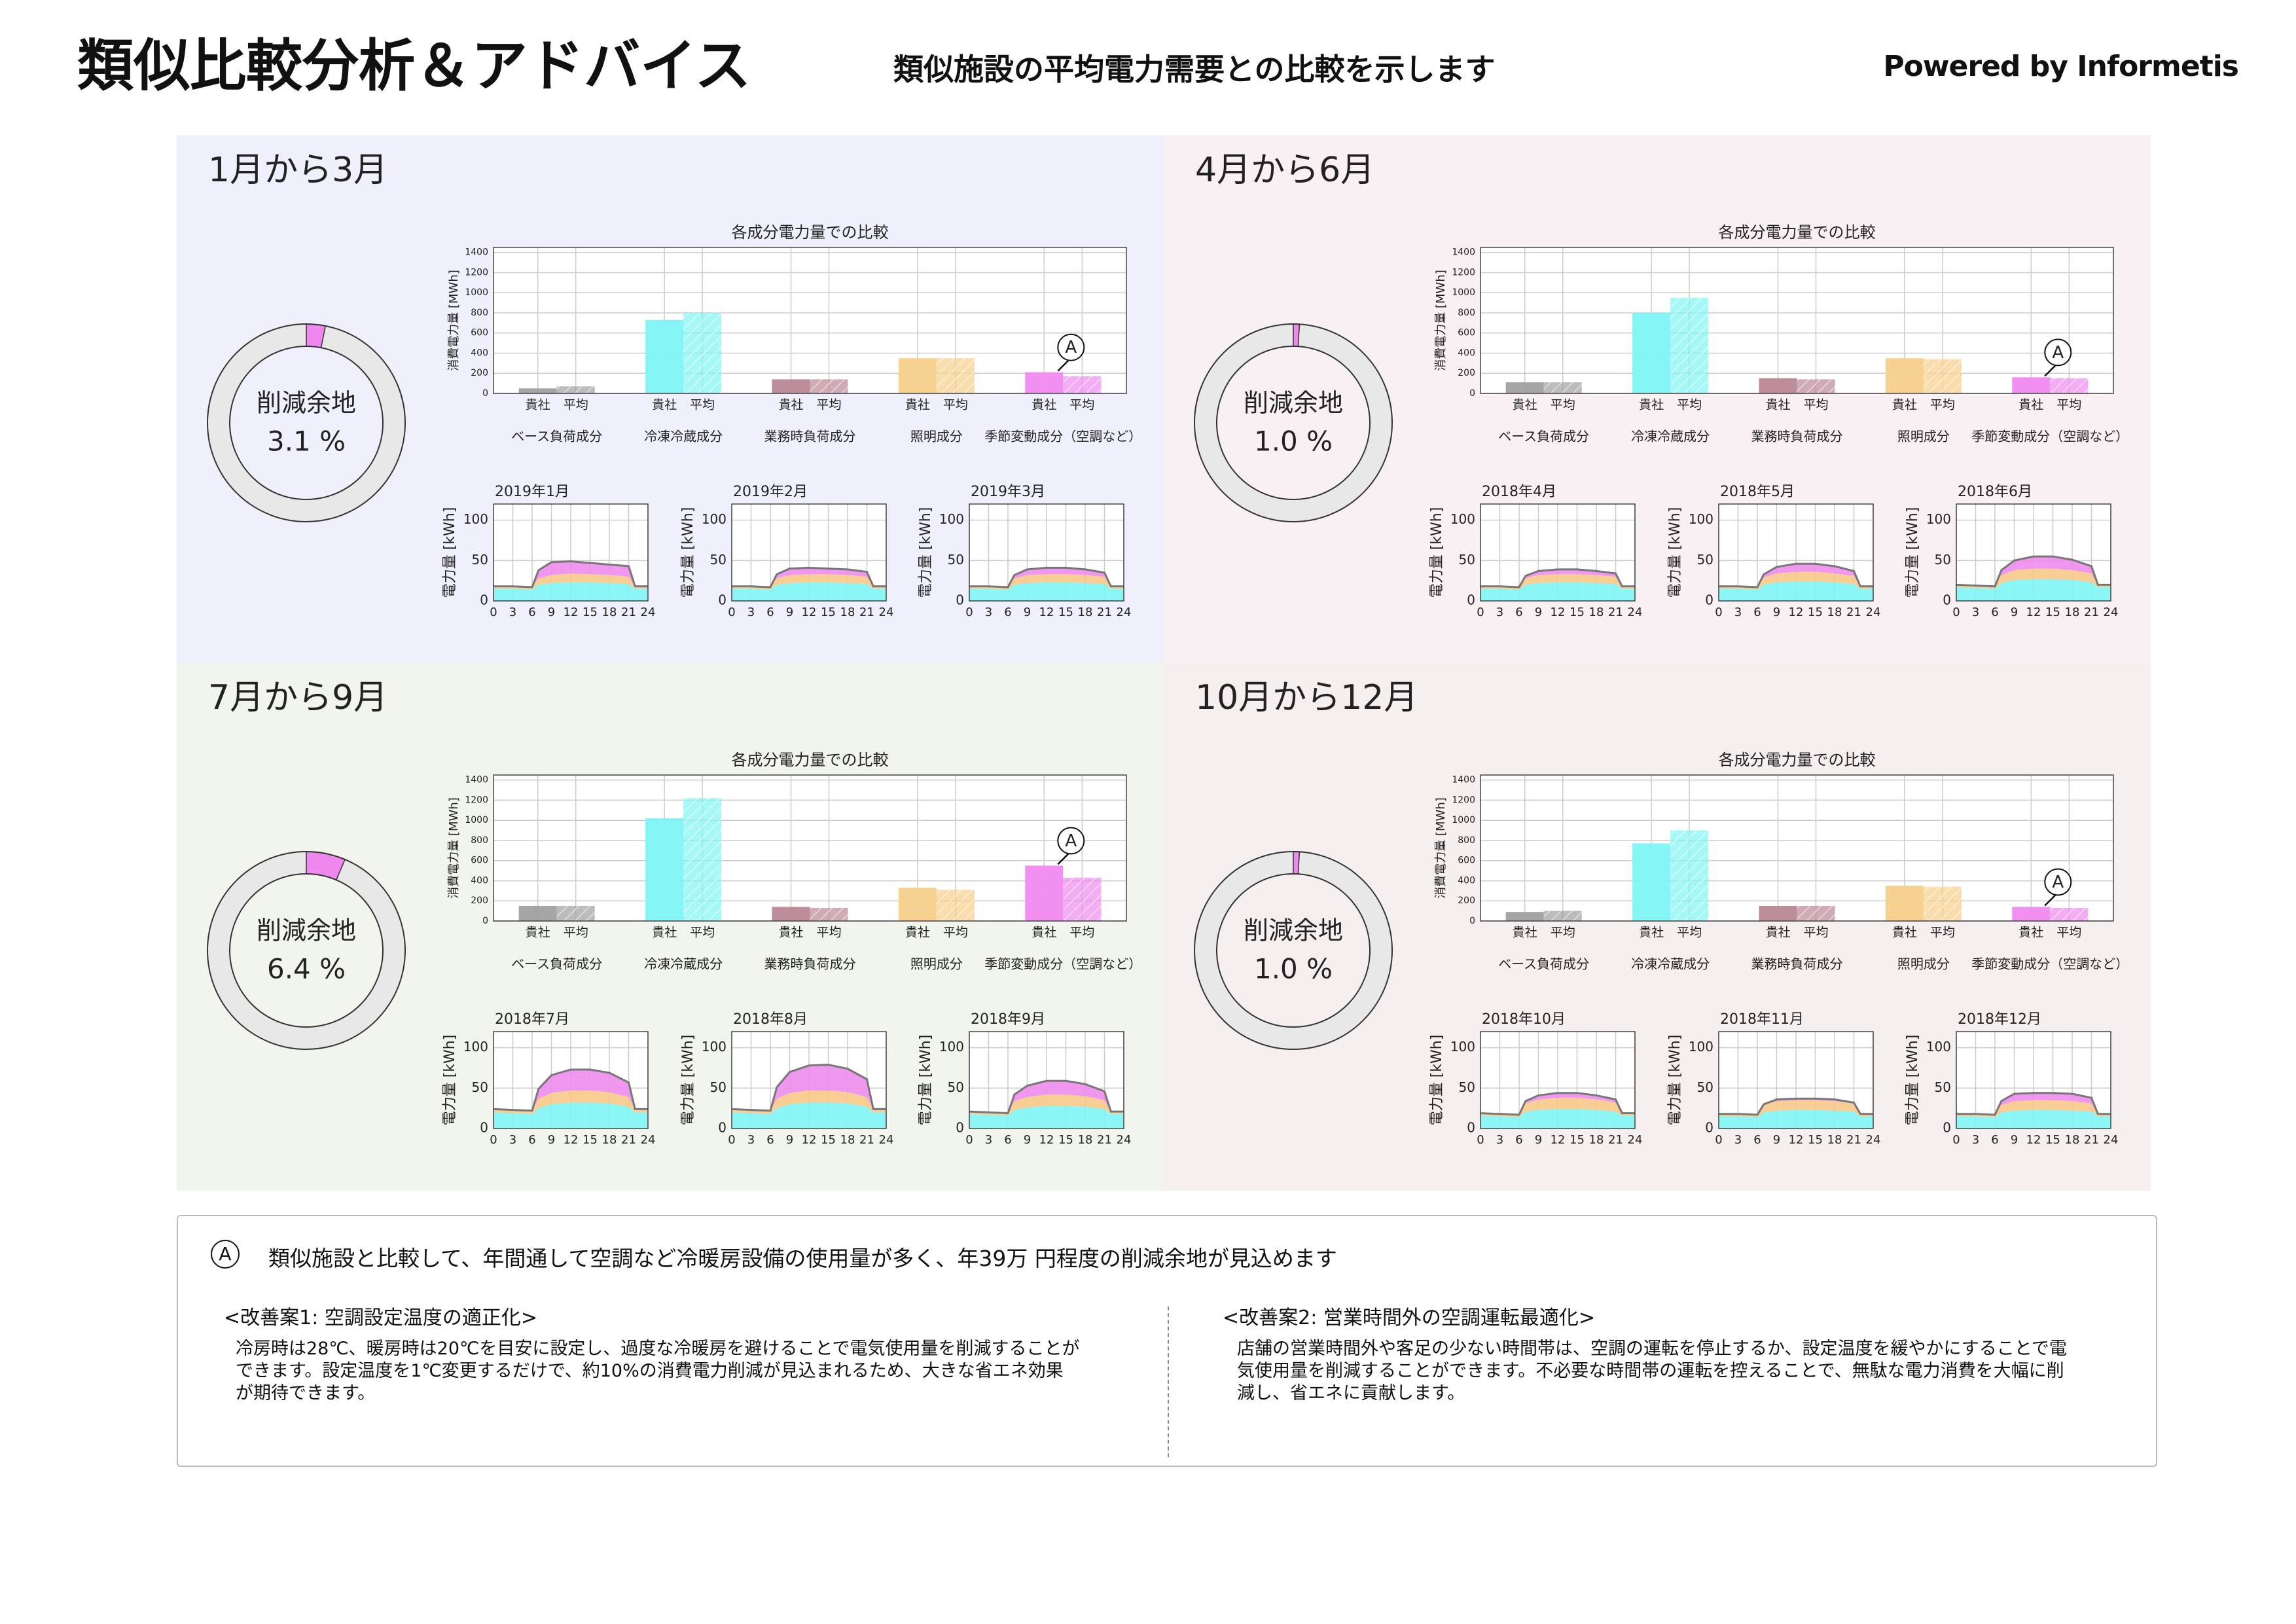 This screenshot has width=2296, height=1624. What do you see at coordinates (1670, 964) in the screenshot?
I see `x-tick-label: 冷凍冷蔵成分` at bounding box center [1670, 964].